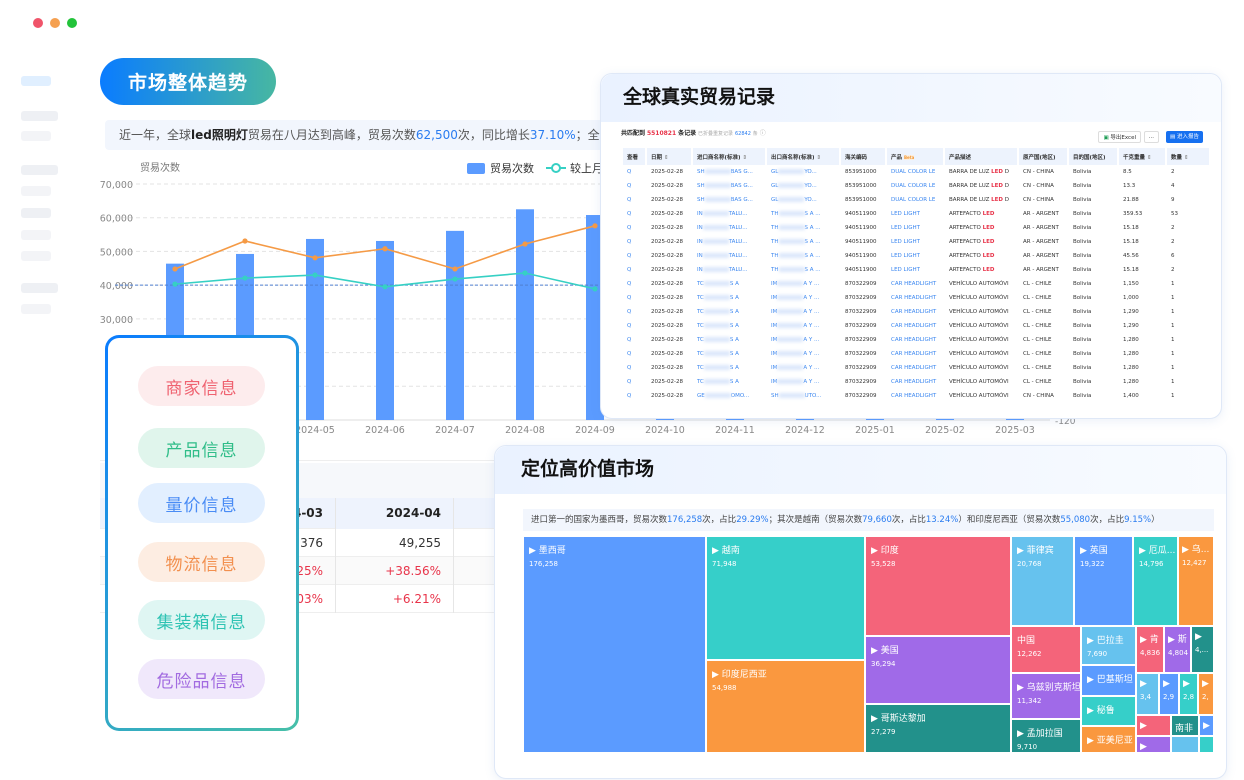  What do you see at coordinates (1206, 694) in the screenshot?
I see `treemap-cell: ▶ 2,` at bounding box center [1206, 694].